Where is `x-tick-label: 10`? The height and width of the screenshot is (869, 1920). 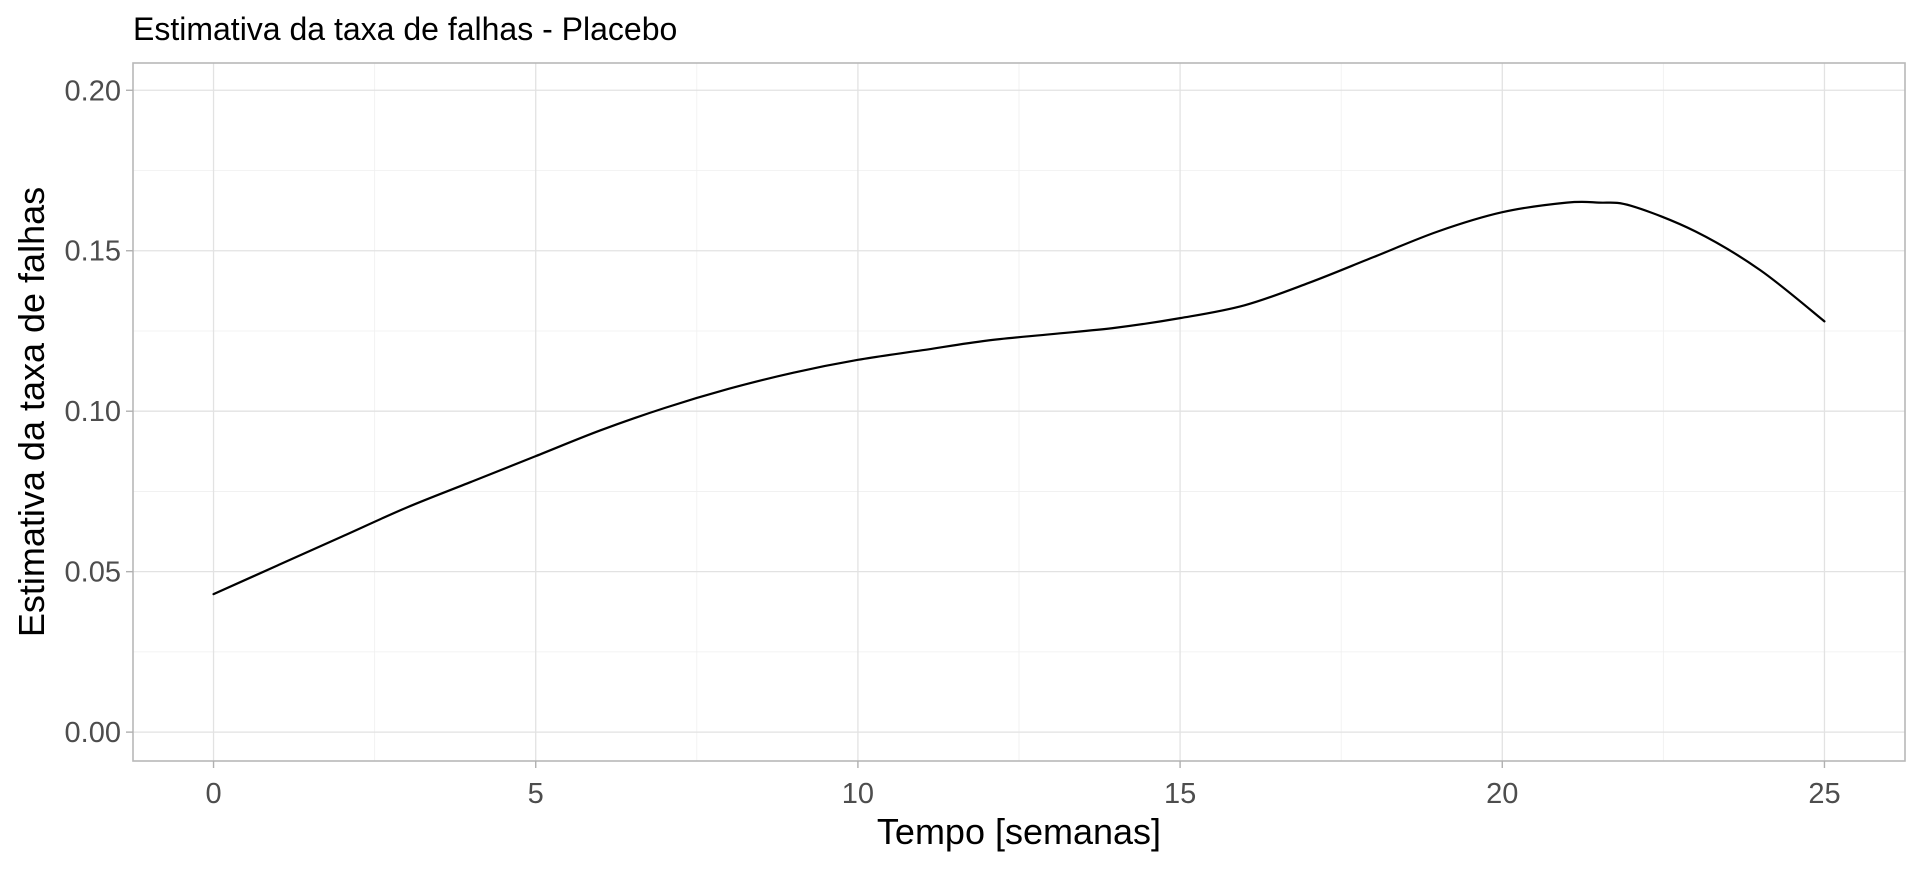
x-tick-label: 10 is located at coordinates (858, 794).